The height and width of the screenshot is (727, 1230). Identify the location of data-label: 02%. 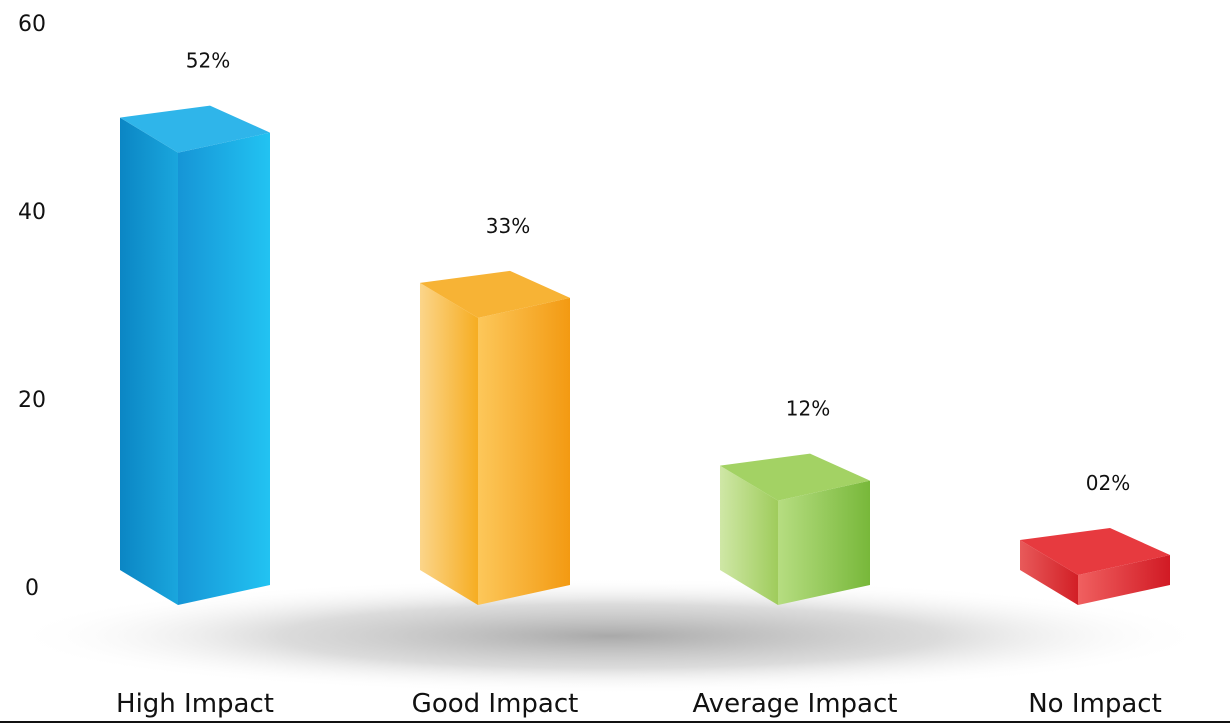
(1108, 483).